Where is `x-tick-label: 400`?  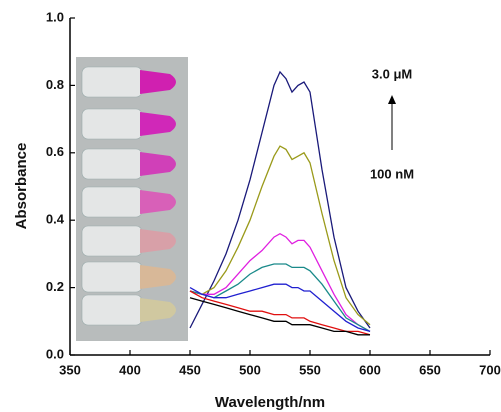
x-tick-label: 400 is located at coordinates (130, 369).